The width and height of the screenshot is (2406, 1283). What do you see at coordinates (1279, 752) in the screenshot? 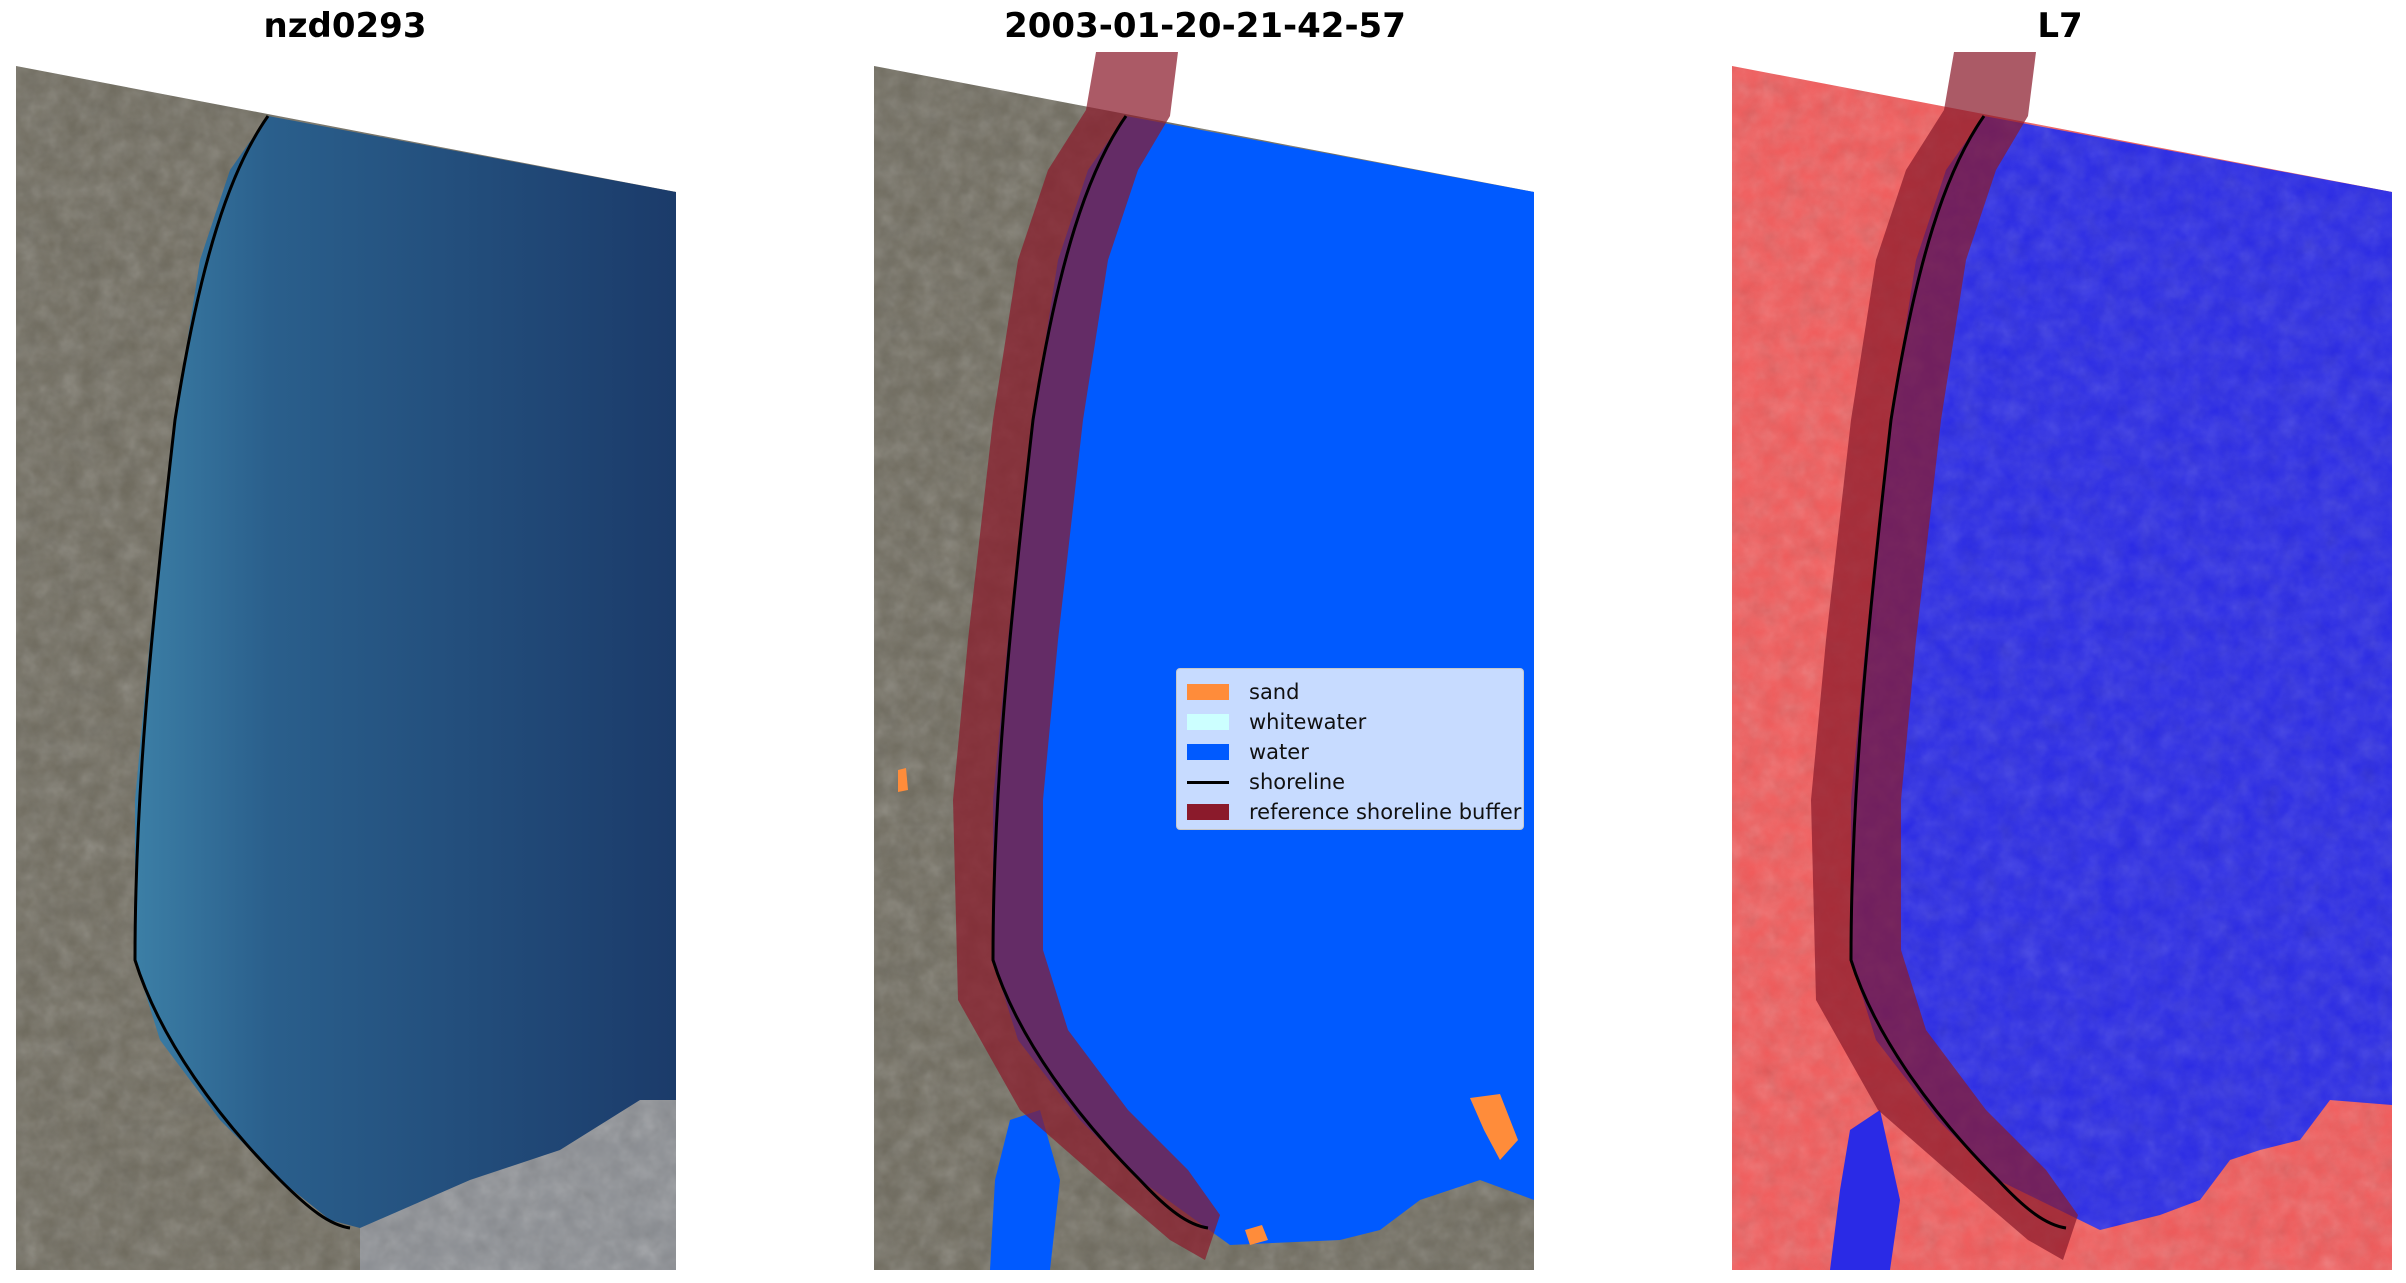
I see `legend-label-water: water` at bounding box center [1279, 752].